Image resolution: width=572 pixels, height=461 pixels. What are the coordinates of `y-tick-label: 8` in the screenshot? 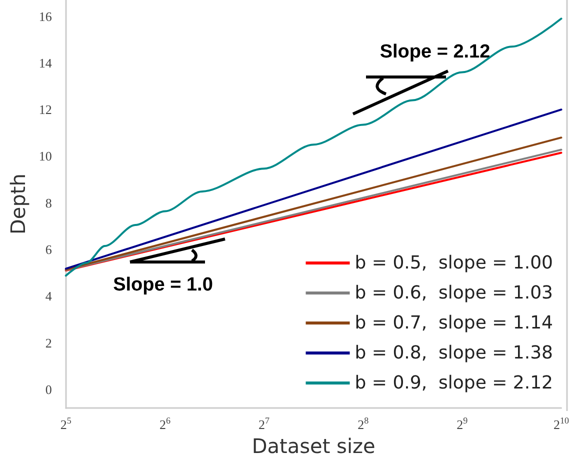 It's located at (48, 202).